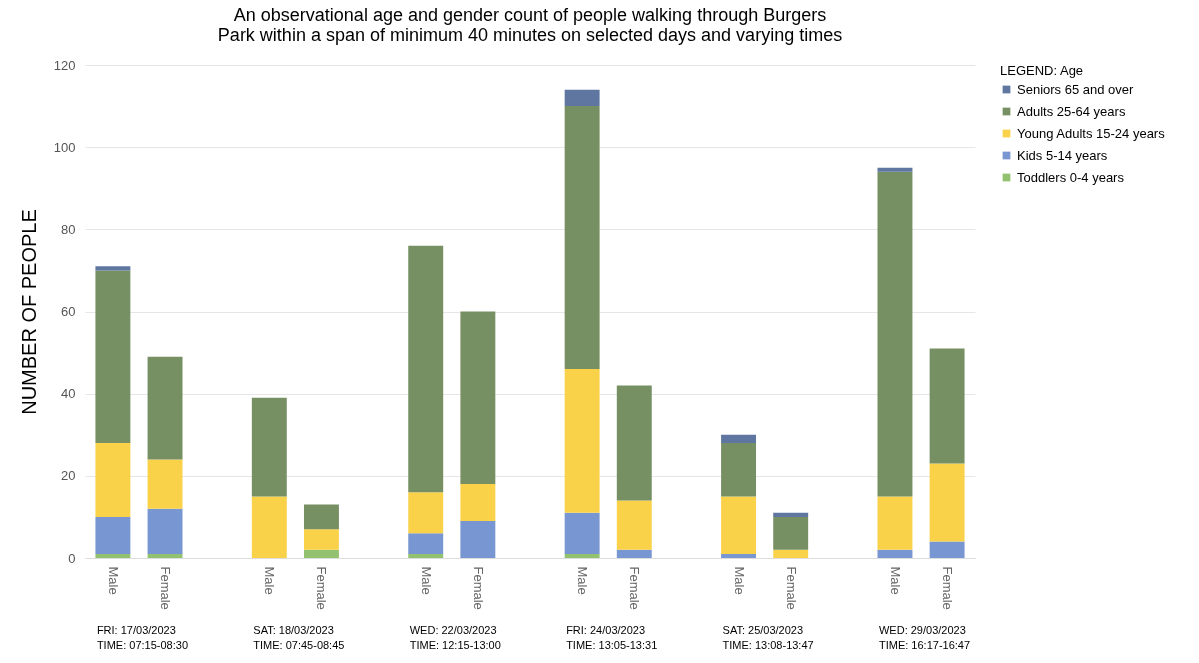 The height and width of the screenshot is (663, 1199). I want to click on y-tick-label: 60, so click(68, 311).